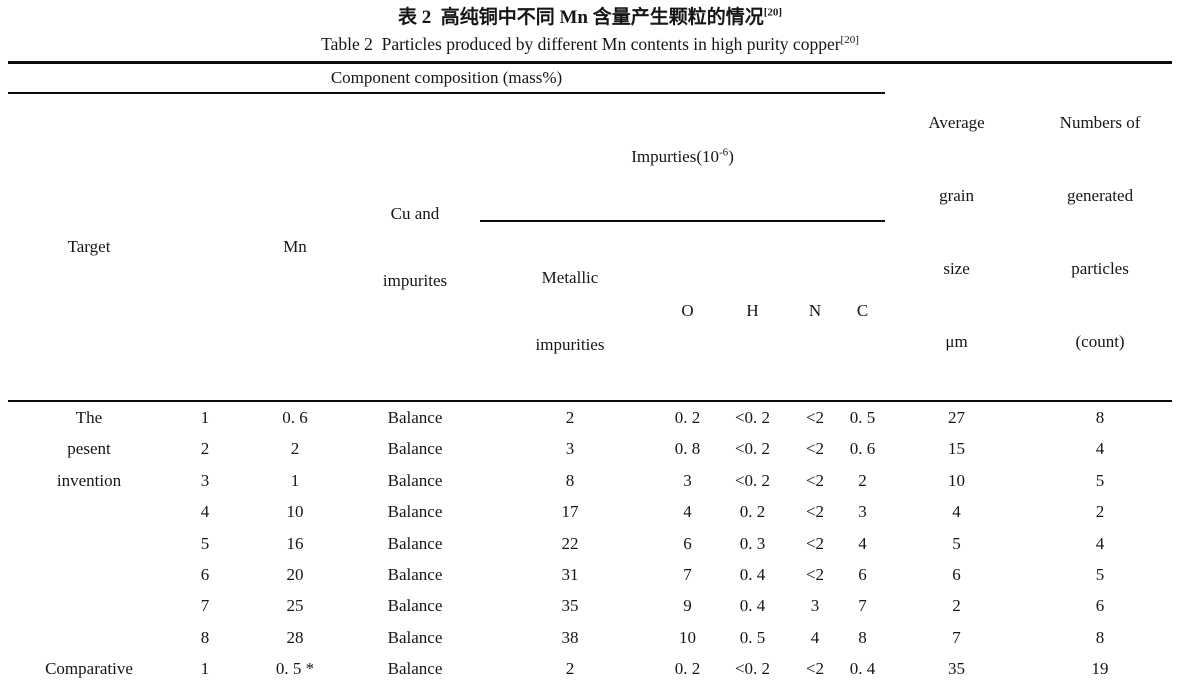 The image size is (1180, 689). Describe the element at coordinates (205, 575) in the screenshot. I see `cell-sample-number: 6` at that location.